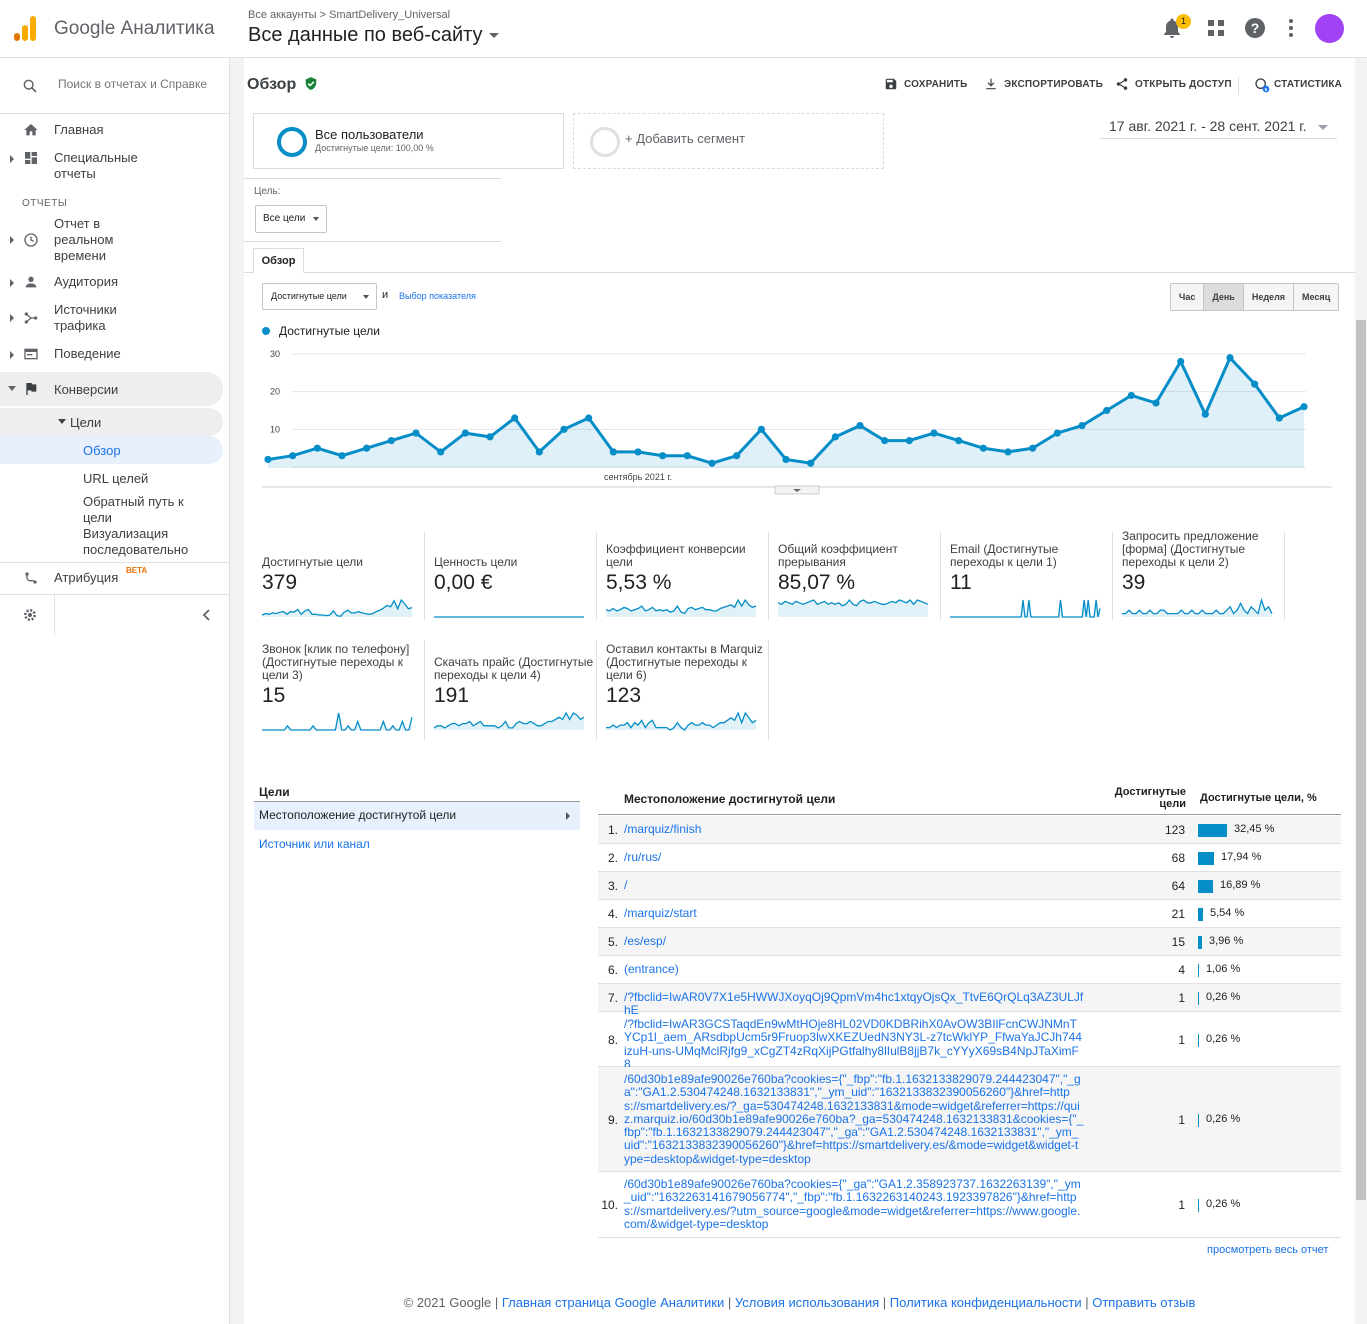 Image resolution: width=1367 pixels, height=1324 pixels. What do you see at coordinates (1258, 798) in the screenshot?
I see `table-header-percent: Достигнутые цели, %` at bounding box center [1258, 798].